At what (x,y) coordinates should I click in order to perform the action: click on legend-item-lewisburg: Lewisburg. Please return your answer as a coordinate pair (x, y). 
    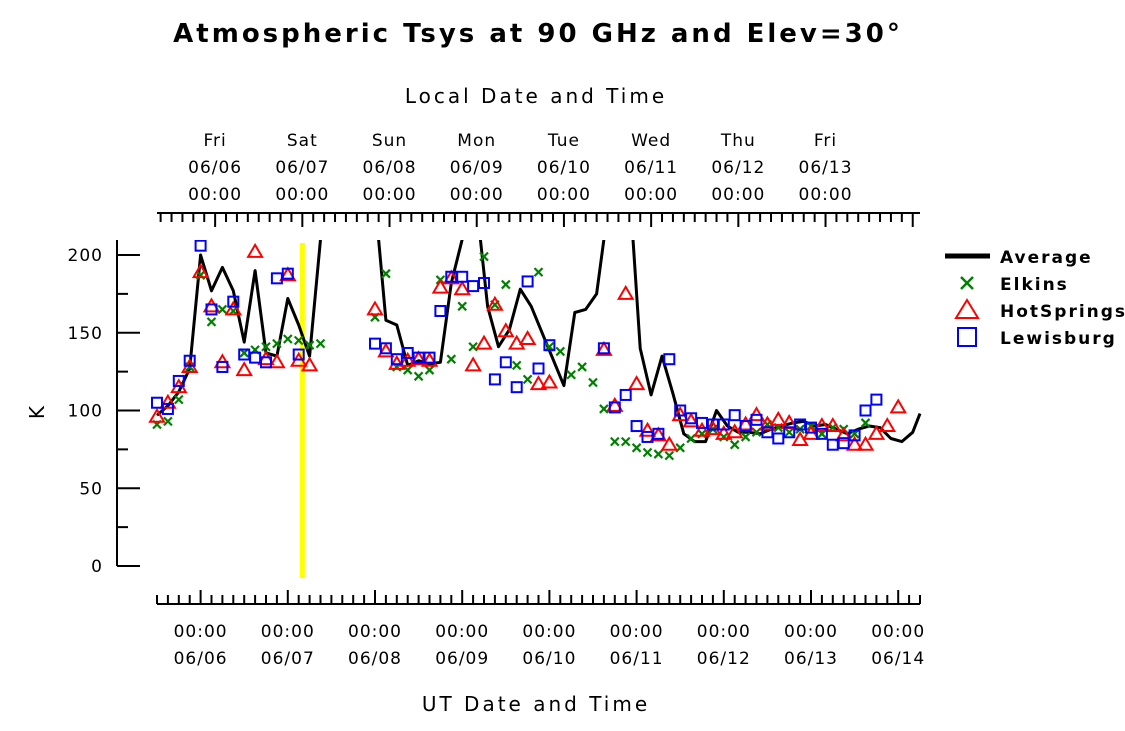
    Looking at the image, I should click on (1036, 338).